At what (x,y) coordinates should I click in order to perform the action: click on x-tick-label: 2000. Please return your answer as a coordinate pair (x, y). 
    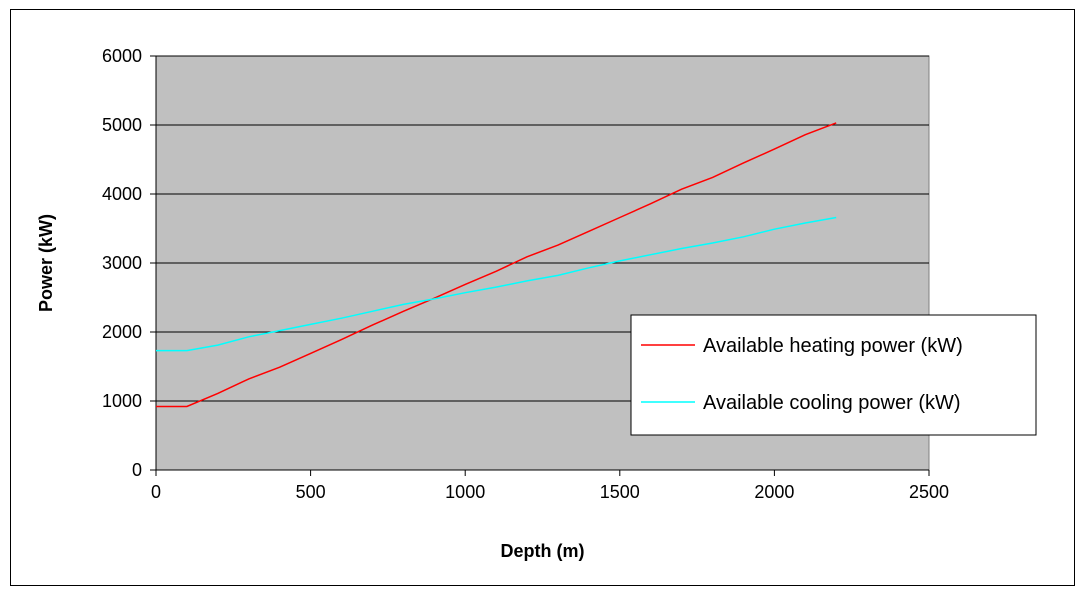
    Looking at the image, I should click on (774, 492).